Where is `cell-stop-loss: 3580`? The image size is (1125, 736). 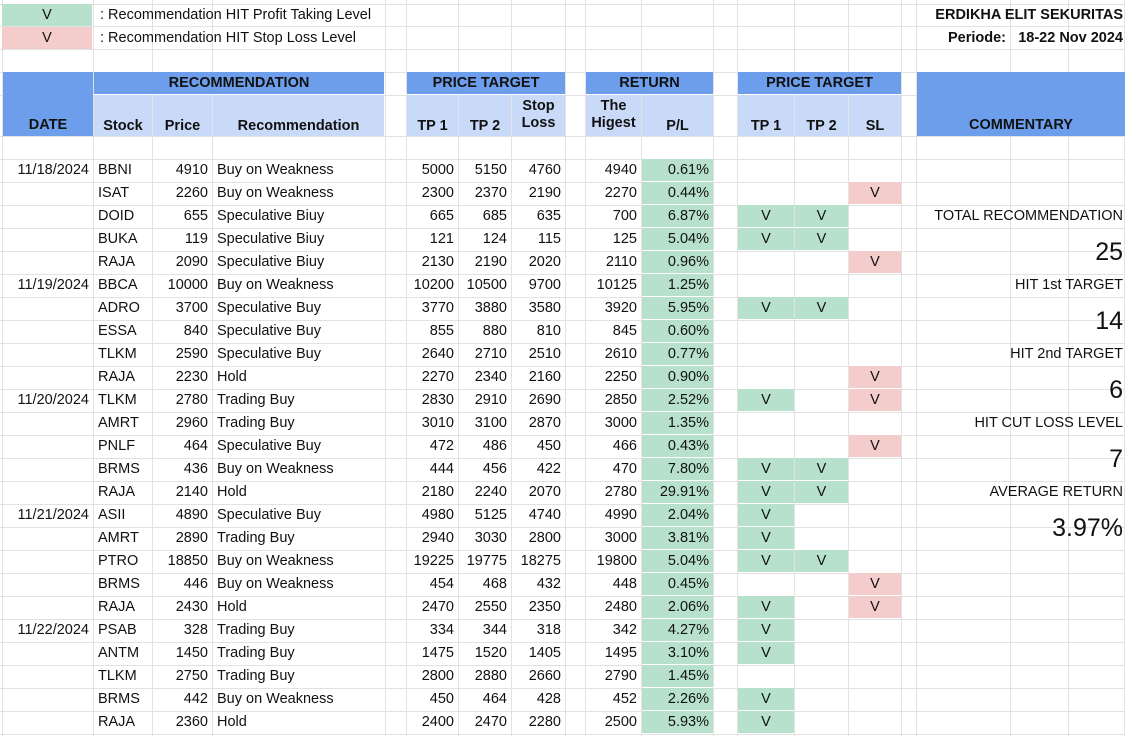
cell-stop-loss: 3580 is located at coordinates (544, 308).